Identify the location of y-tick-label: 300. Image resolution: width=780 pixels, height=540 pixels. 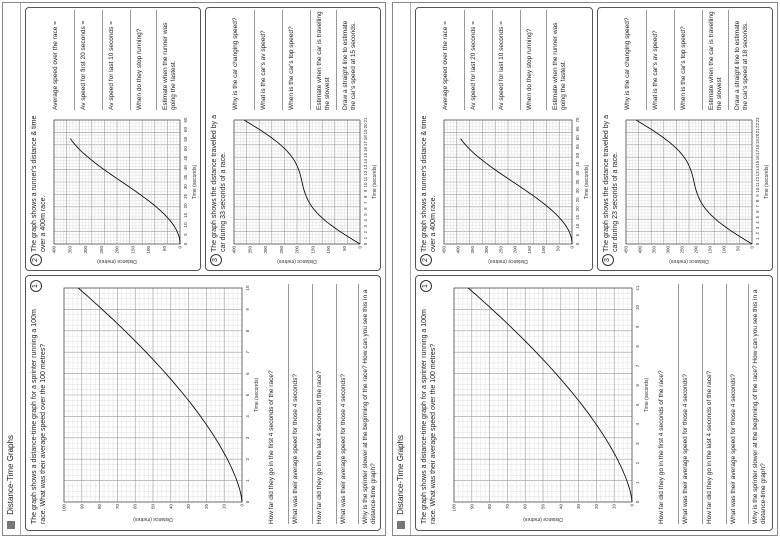
(265, 250).